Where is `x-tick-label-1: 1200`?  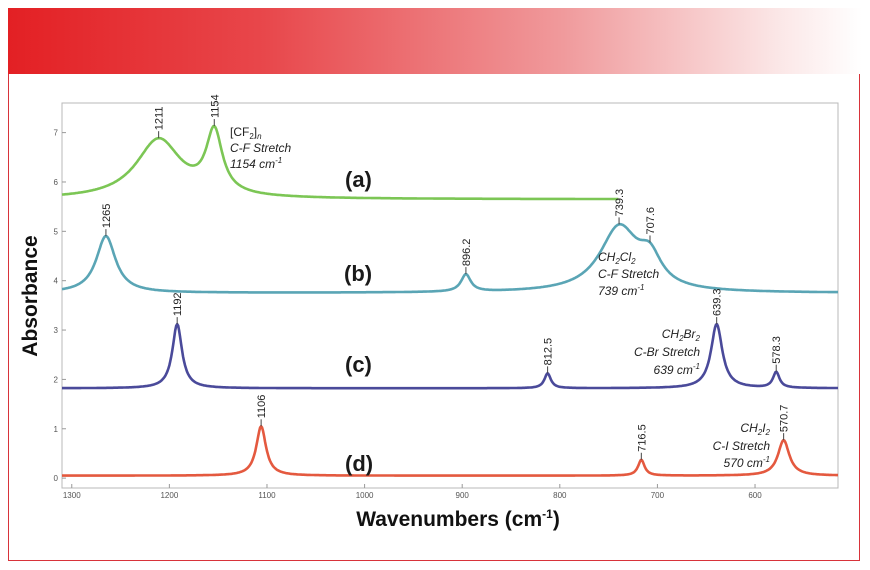 x-tick-label-1: 1200 is located at coordinates (169, 495).